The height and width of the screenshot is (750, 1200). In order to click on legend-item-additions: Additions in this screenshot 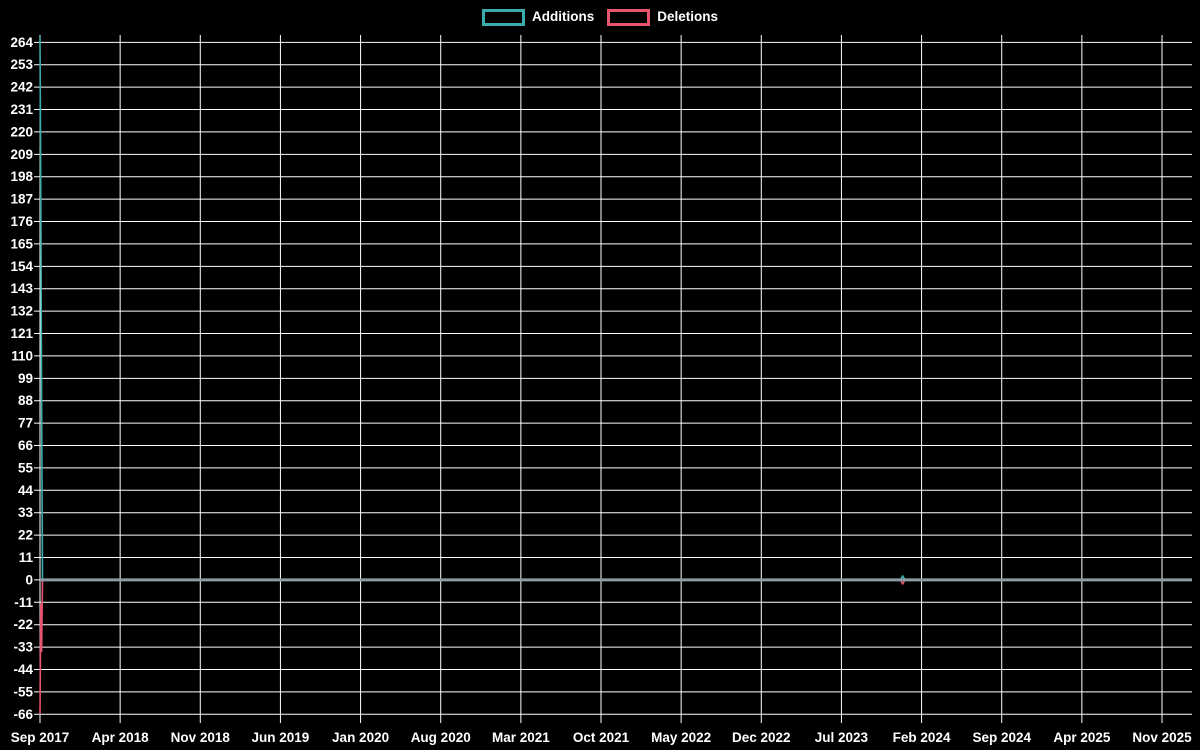, I will do `click(538, 17)`.